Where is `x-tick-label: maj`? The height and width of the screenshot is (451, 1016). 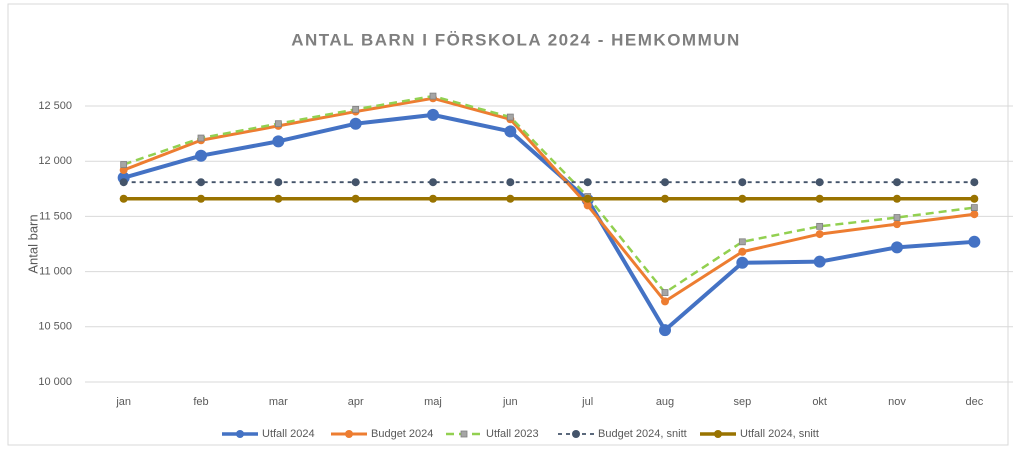
x-tick-label: maj is located at coordinates (433, 402).